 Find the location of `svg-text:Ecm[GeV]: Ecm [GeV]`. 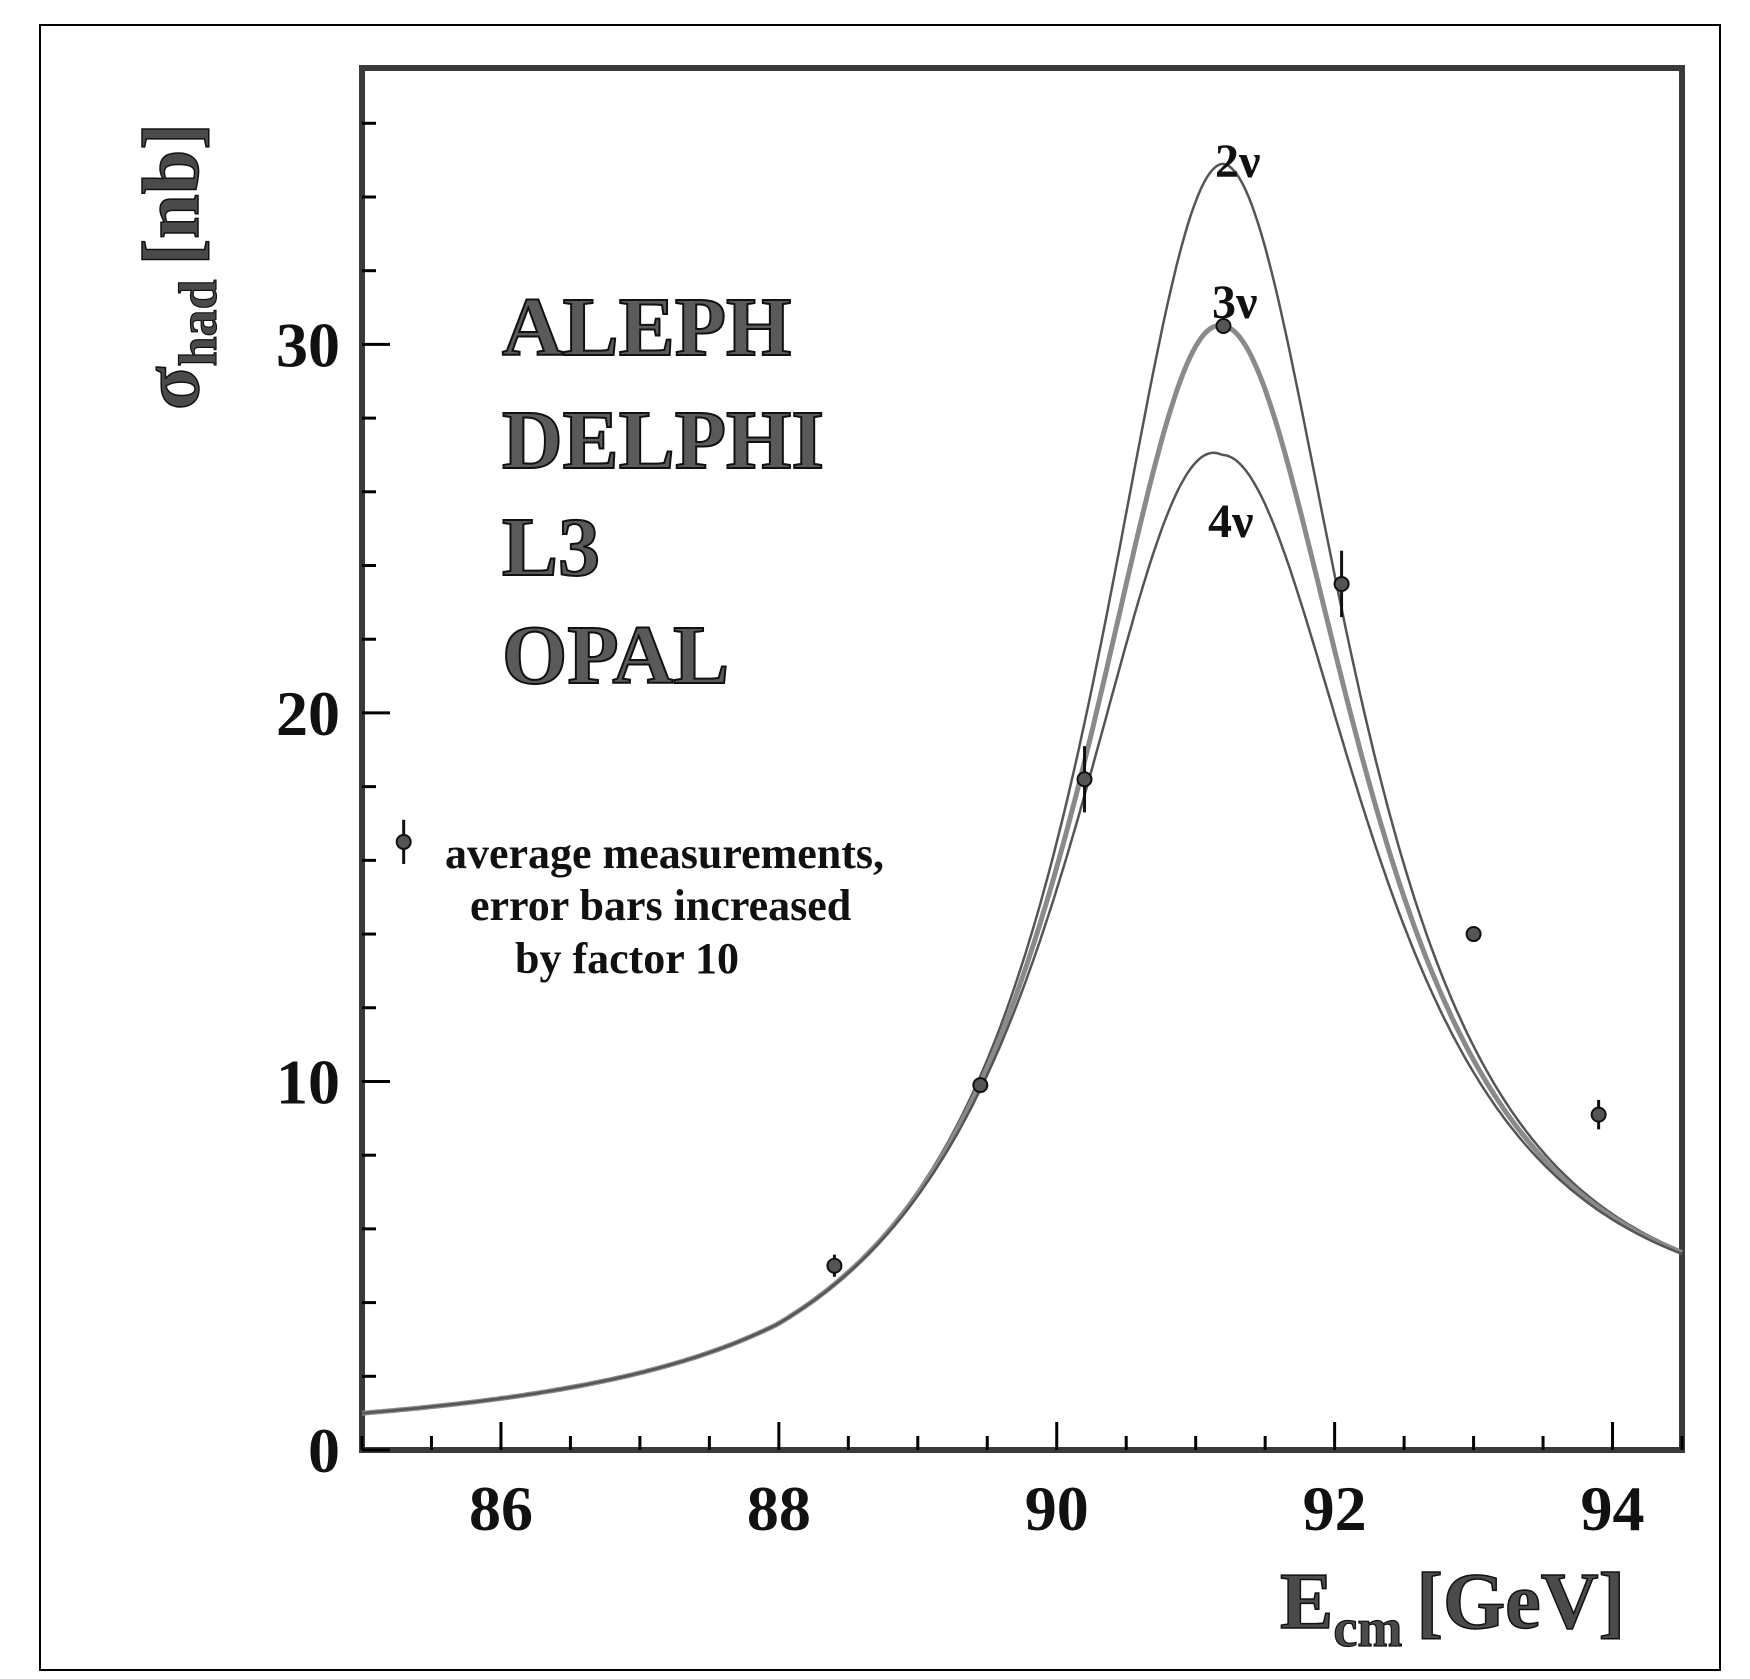

svg-text:Ecm[GeV]: Ecm [GeV] is located at coordinates (1452, 1608).